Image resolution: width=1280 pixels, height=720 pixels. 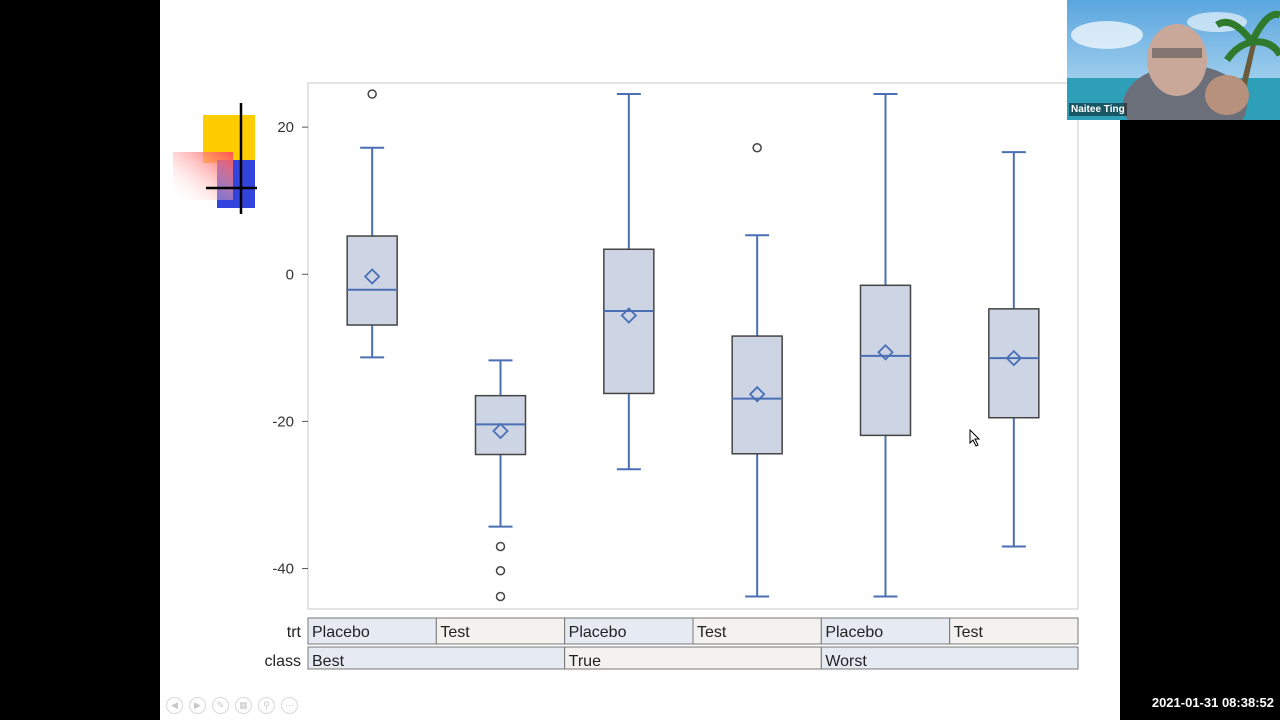 What do you see at coordinates (232, 705) in the screenshot?
I see `slide-nav-bar: ◀ ▶ ✎ ▦ ⚲ ⋯` at bounding box center [232, 705].